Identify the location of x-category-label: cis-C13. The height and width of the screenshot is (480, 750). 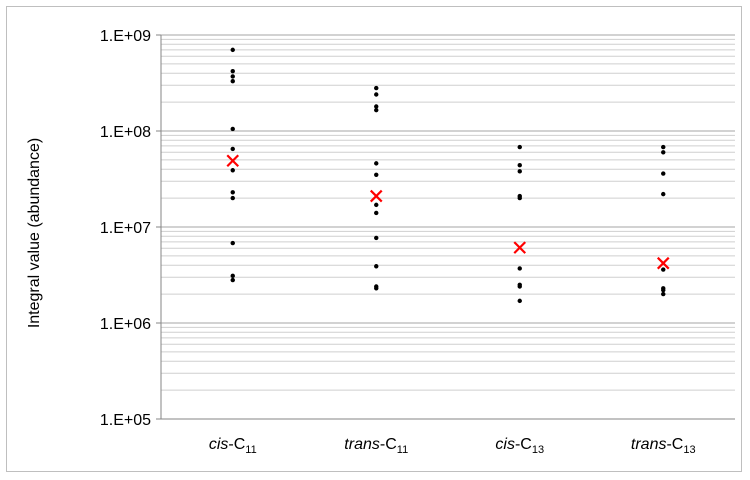
(519, 446).